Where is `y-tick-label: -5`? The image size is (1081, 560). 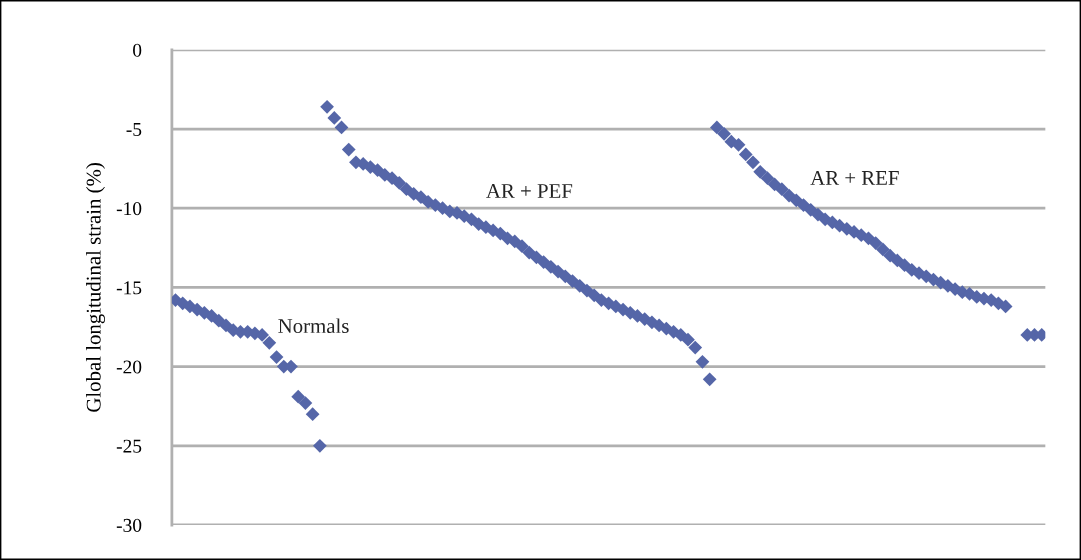 y-tick-label: -5 is located at coordinates (134, 129).